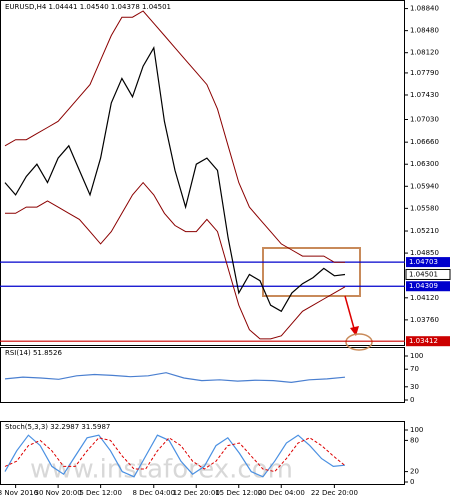  Describe the element at coordinates (414, 440) in the screenshot. I see `y-tick-label: 80` at that location.